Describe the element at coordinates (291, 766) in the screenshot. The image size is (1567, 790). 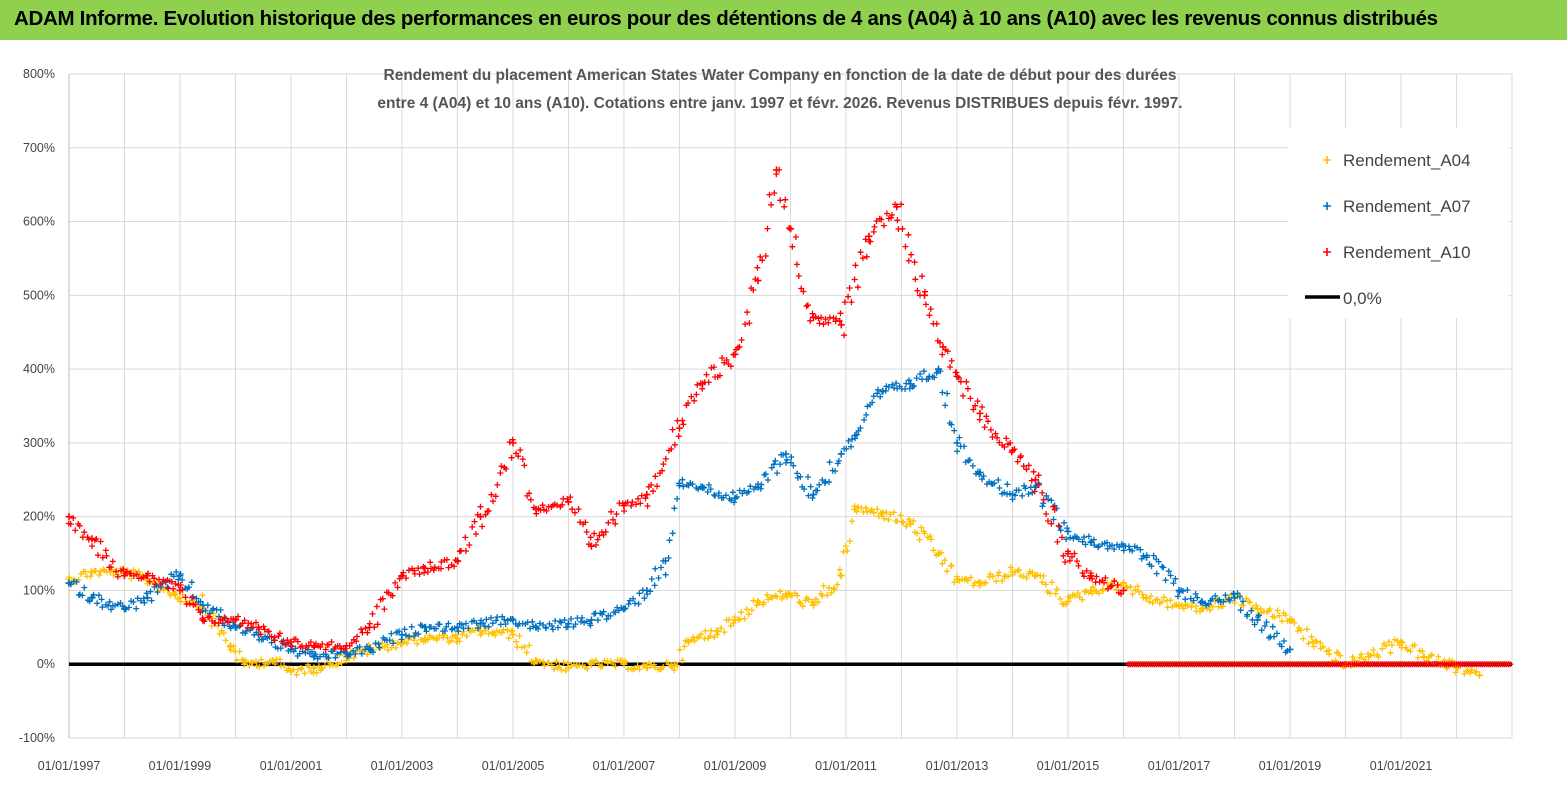
I see `x-tick-label: 01/01/2001` at that location.